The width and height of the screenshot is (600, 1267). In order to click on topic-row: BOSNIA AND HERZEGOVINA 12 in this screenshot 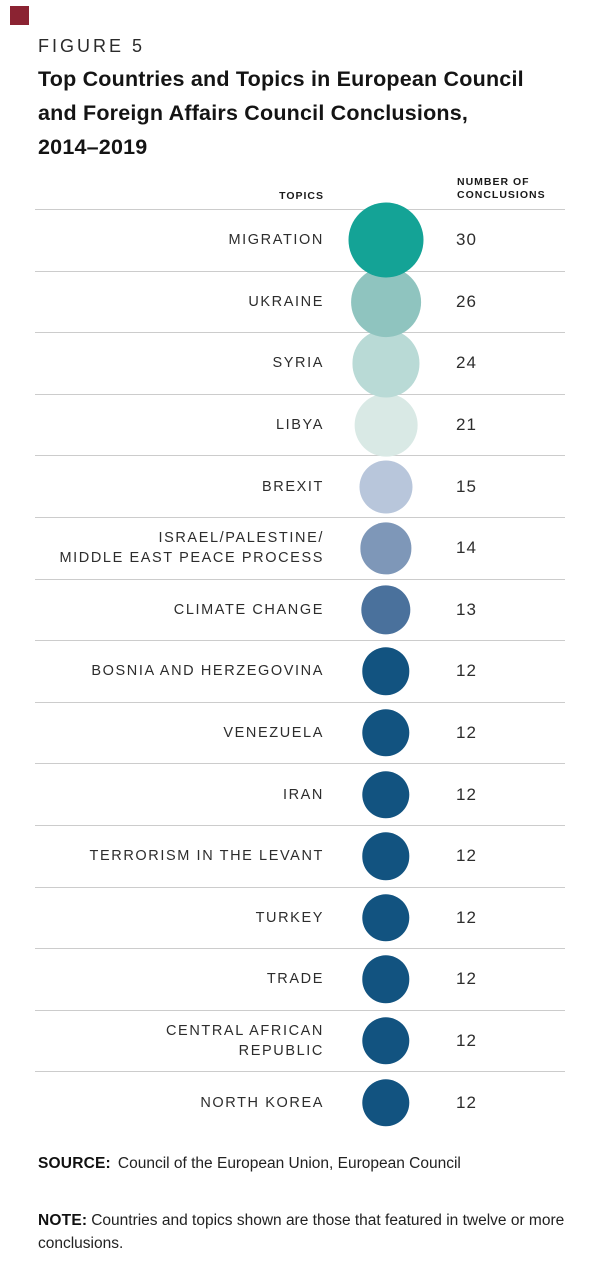, I will do `click(300, 671)`.